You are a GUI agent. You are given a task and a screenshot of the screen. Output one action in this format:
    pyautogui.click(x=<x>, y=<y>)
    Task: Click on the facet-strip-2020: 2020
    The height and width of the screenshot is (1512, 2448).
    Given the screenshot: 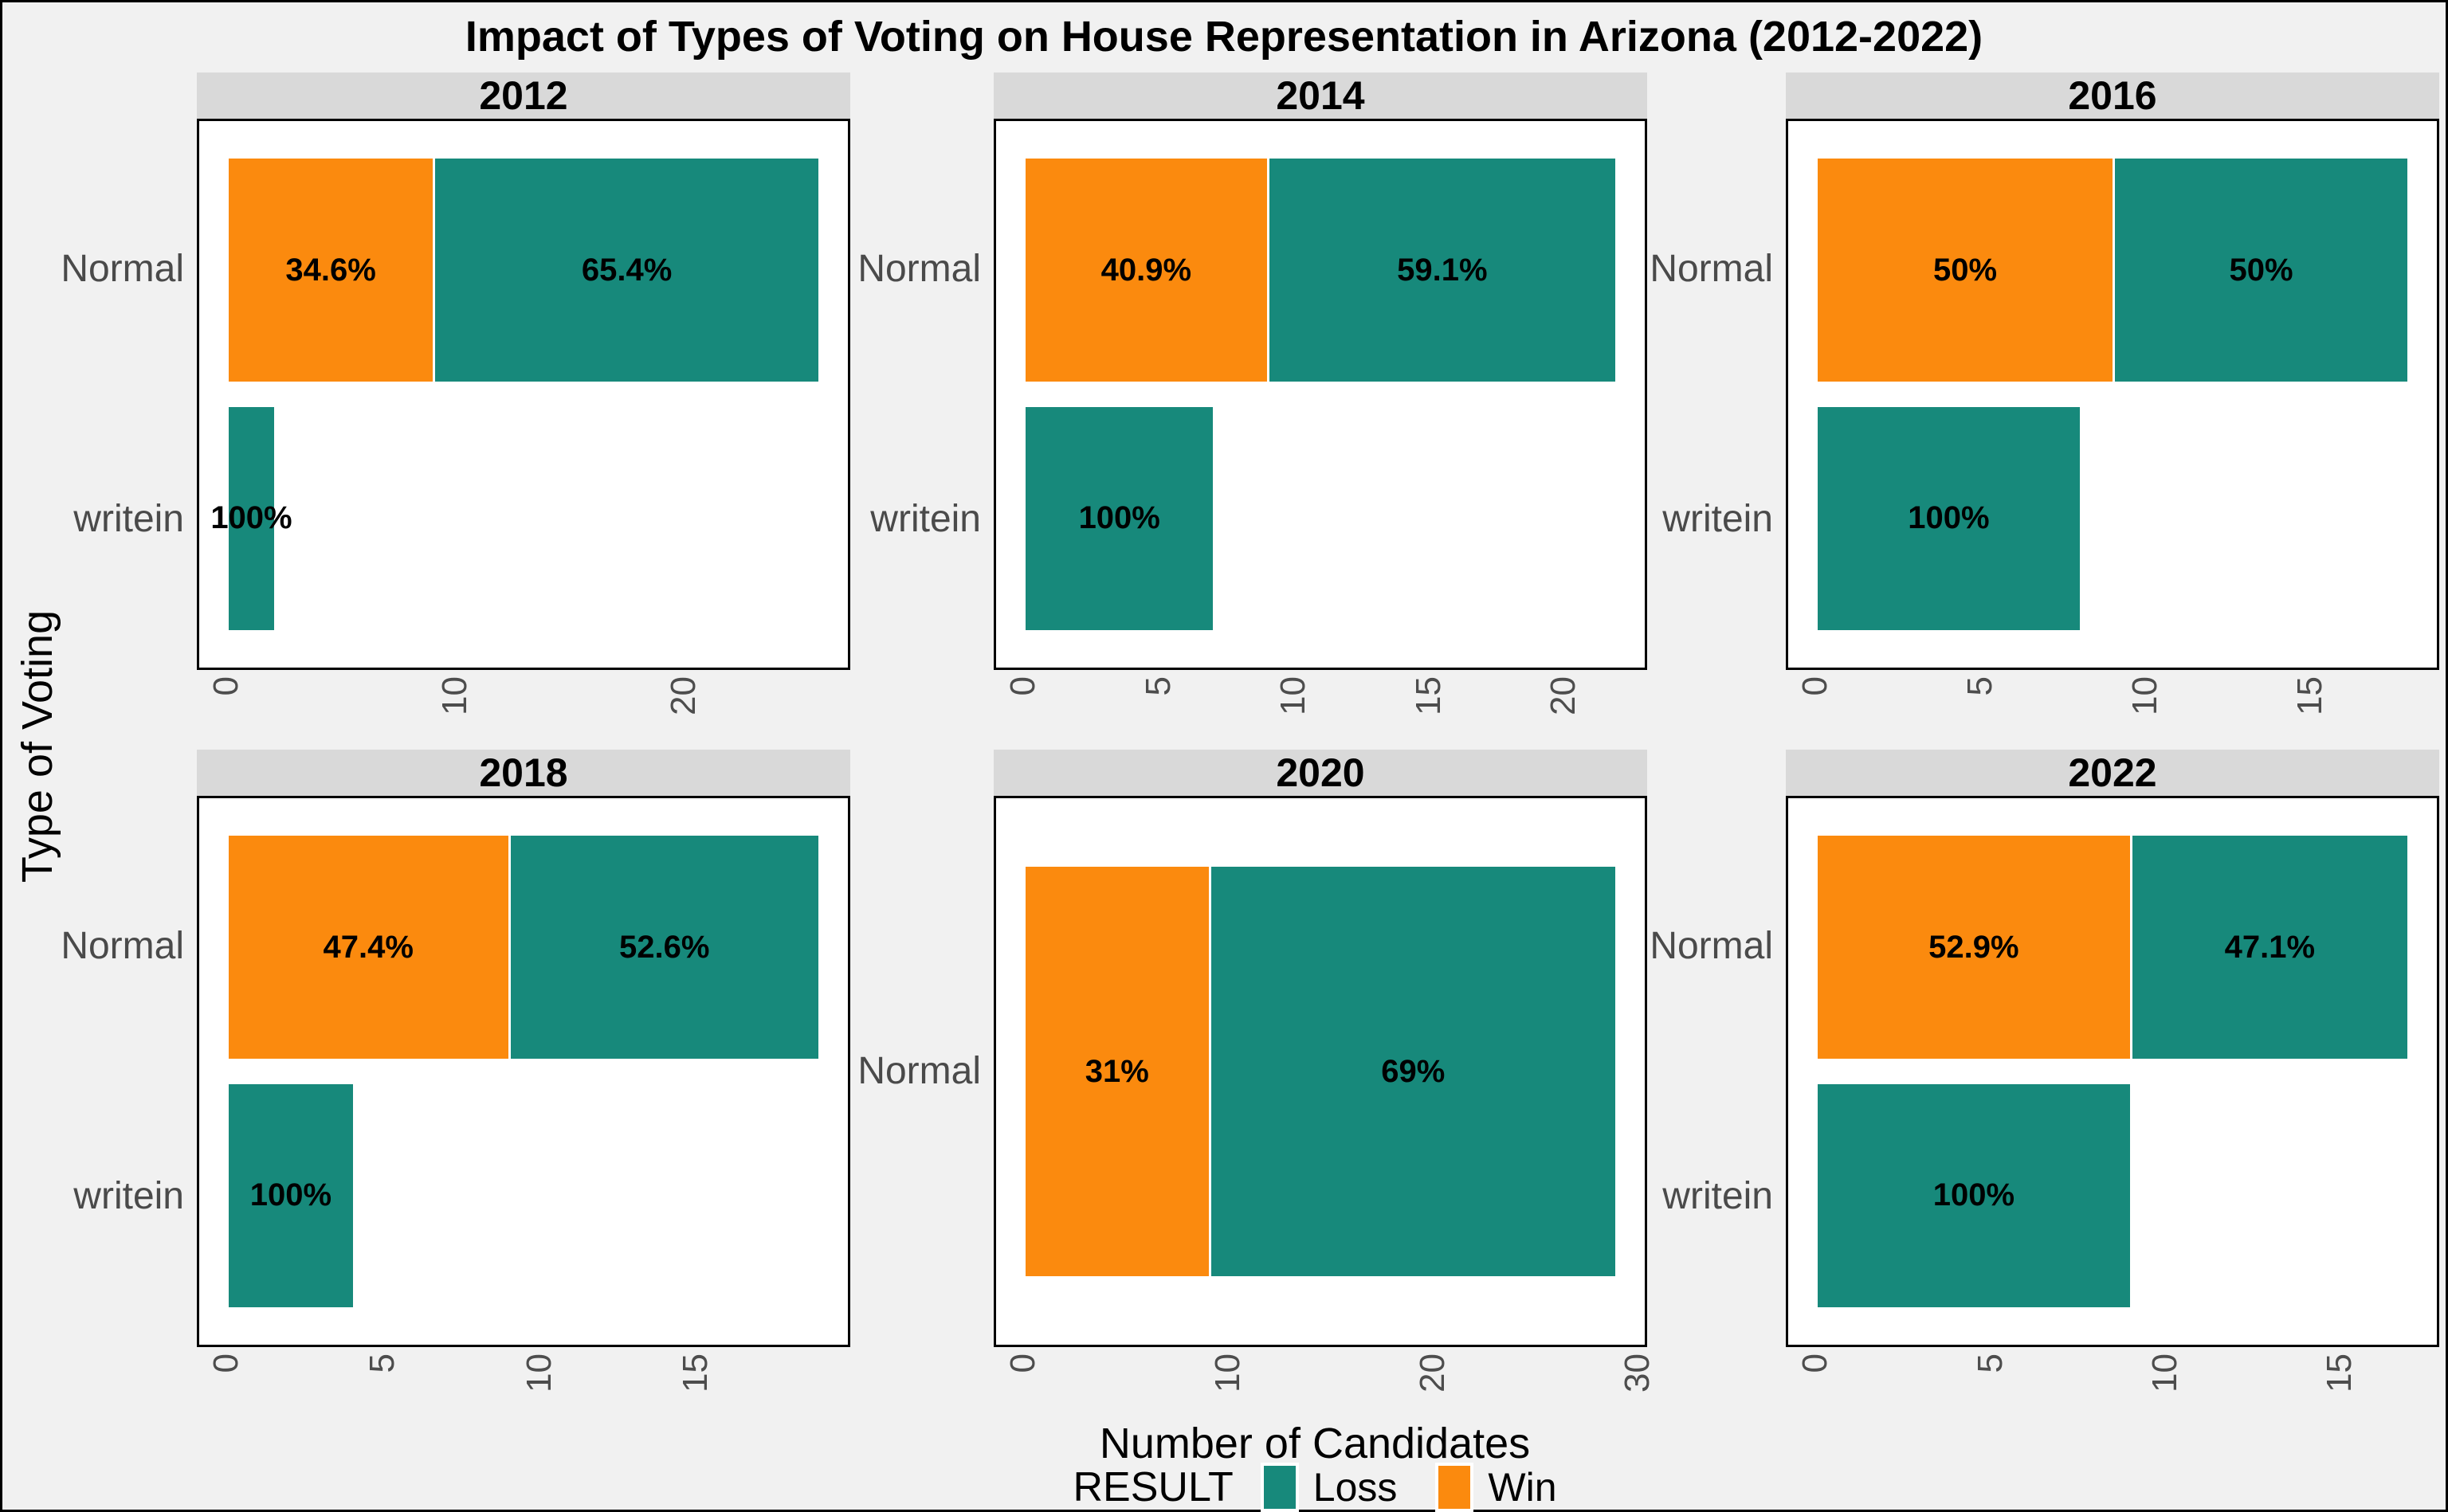 What is the action you would take?
    pyautogui.click(x=1320, y=773)
    